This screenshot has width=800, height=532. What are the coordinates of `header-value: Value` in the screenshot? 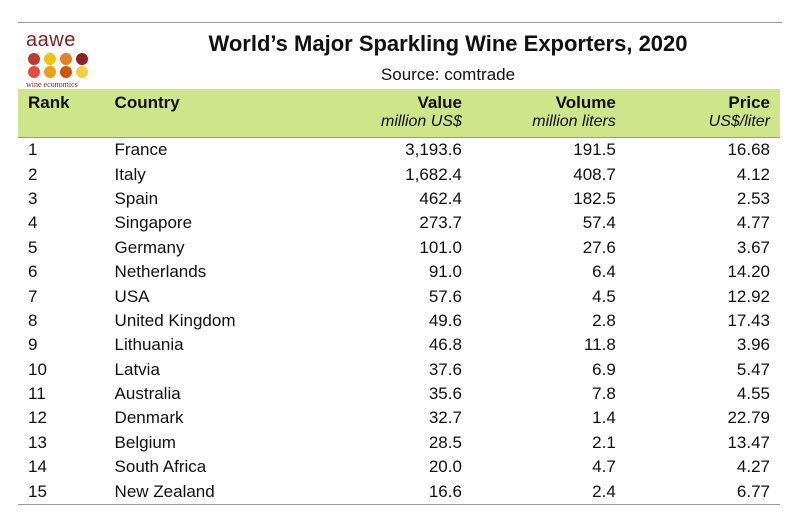 It's located at (439, 102).